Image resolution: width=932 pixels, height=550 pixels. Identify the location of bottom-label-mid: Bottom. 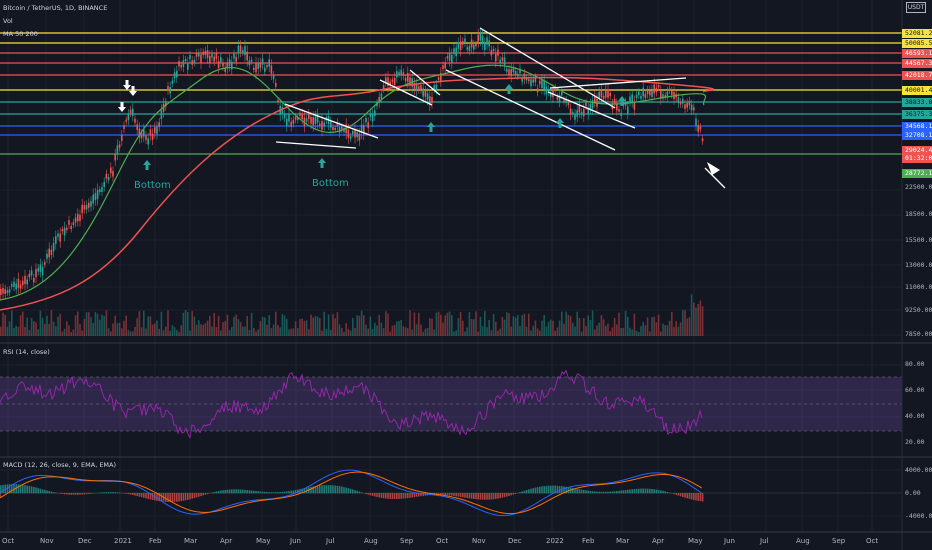
(330, 183).